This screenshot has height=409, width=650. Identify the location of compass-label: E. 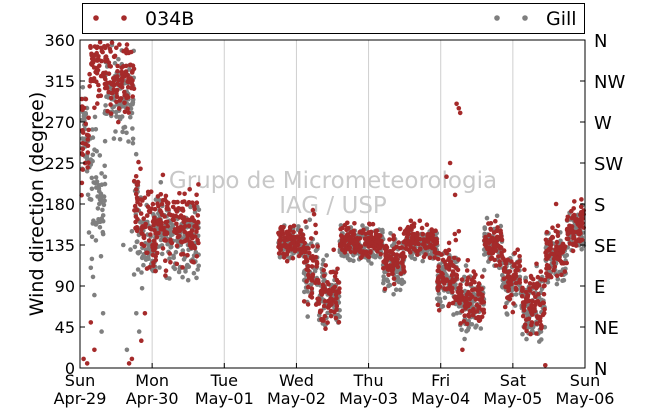
(599, 287).